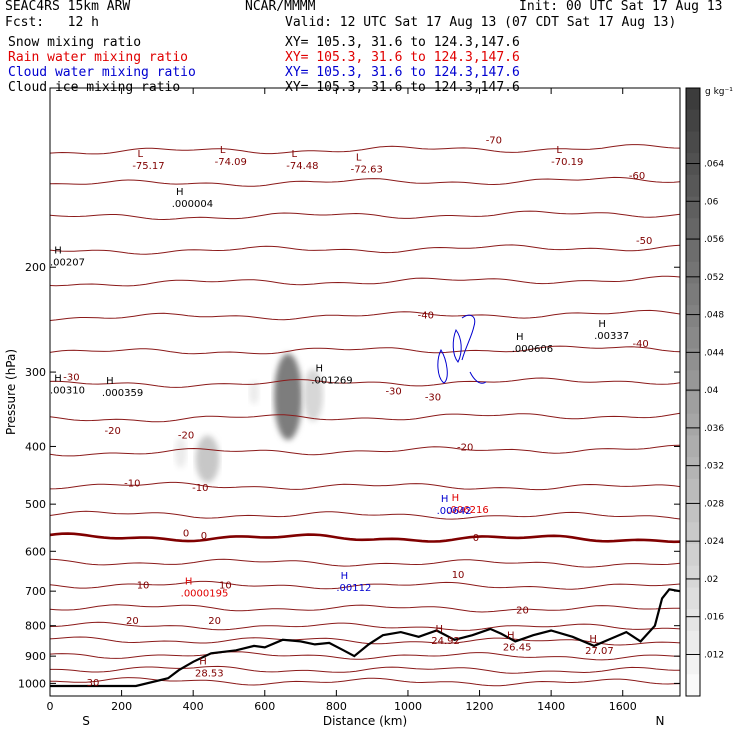  I want to click on colorbar-tick-label: .056, so click(714, 240).